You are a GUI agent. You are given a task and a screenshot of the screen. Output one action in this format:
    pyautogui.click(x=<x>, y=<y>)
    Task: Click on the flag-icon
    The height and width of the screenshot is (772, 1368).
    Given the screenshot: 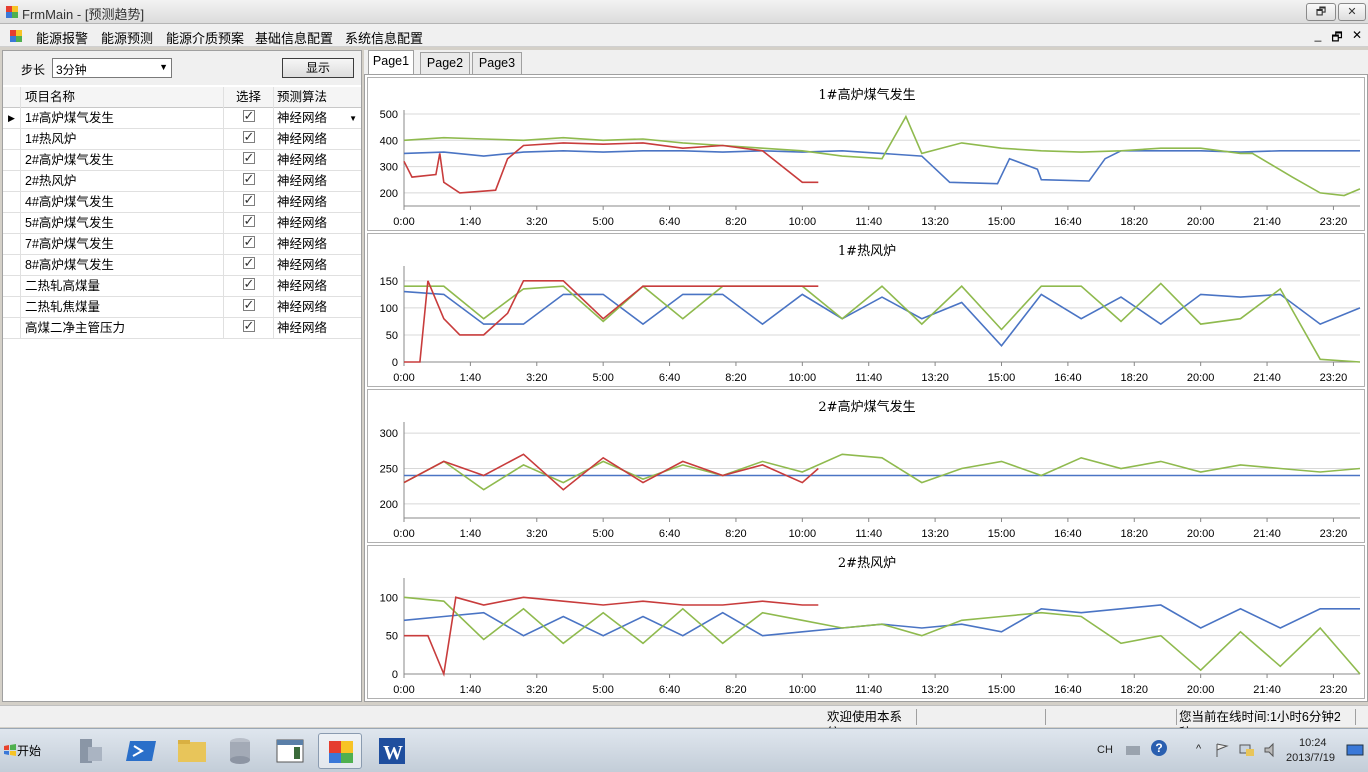 What is the action you would take?
    pyautogui.click(x=1222, y=750)
    